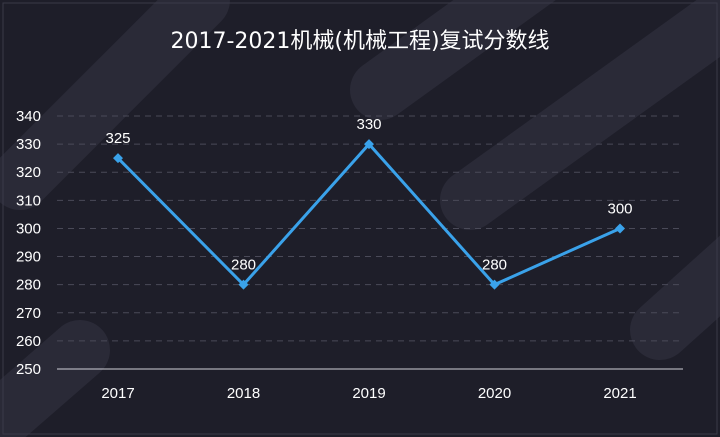  Describe the element at coordinates (28, 200) in the screenshot. I see `y-tick-label: 310` at that location.